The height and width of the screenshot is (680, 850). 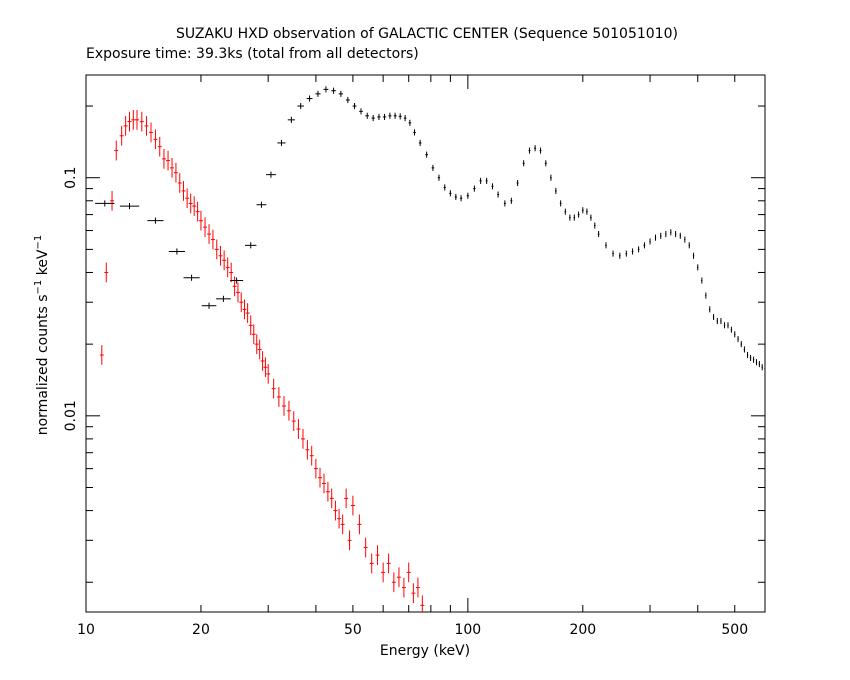 I want to click on x-tick-label: 50, so click(x=353, y=630).